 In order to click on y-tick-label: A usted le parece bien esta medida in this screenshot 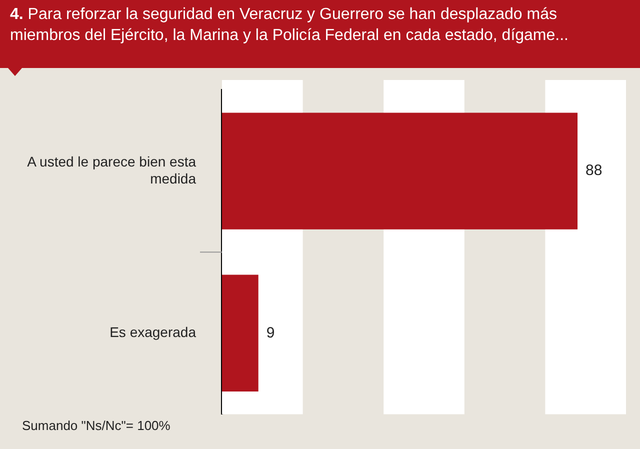, I will do `click(111, 170)`.